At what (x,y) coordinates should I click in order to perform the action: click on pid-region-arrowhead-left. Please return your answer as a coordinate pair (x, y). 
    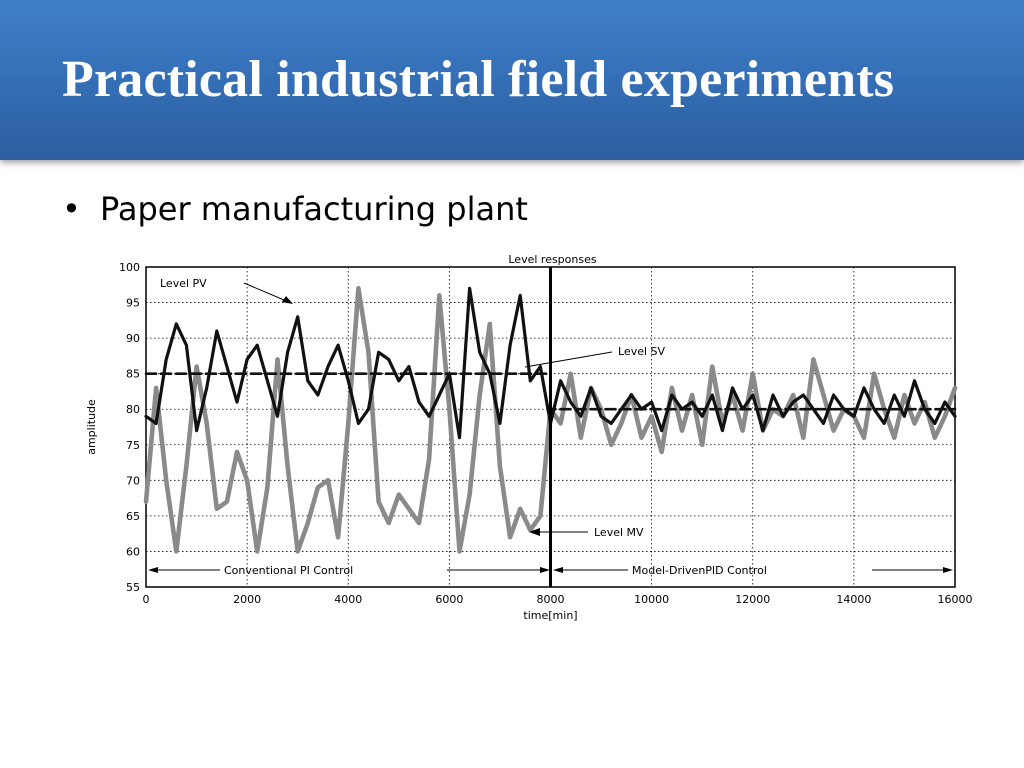
    Looking at the image, I should click on (558, 570).